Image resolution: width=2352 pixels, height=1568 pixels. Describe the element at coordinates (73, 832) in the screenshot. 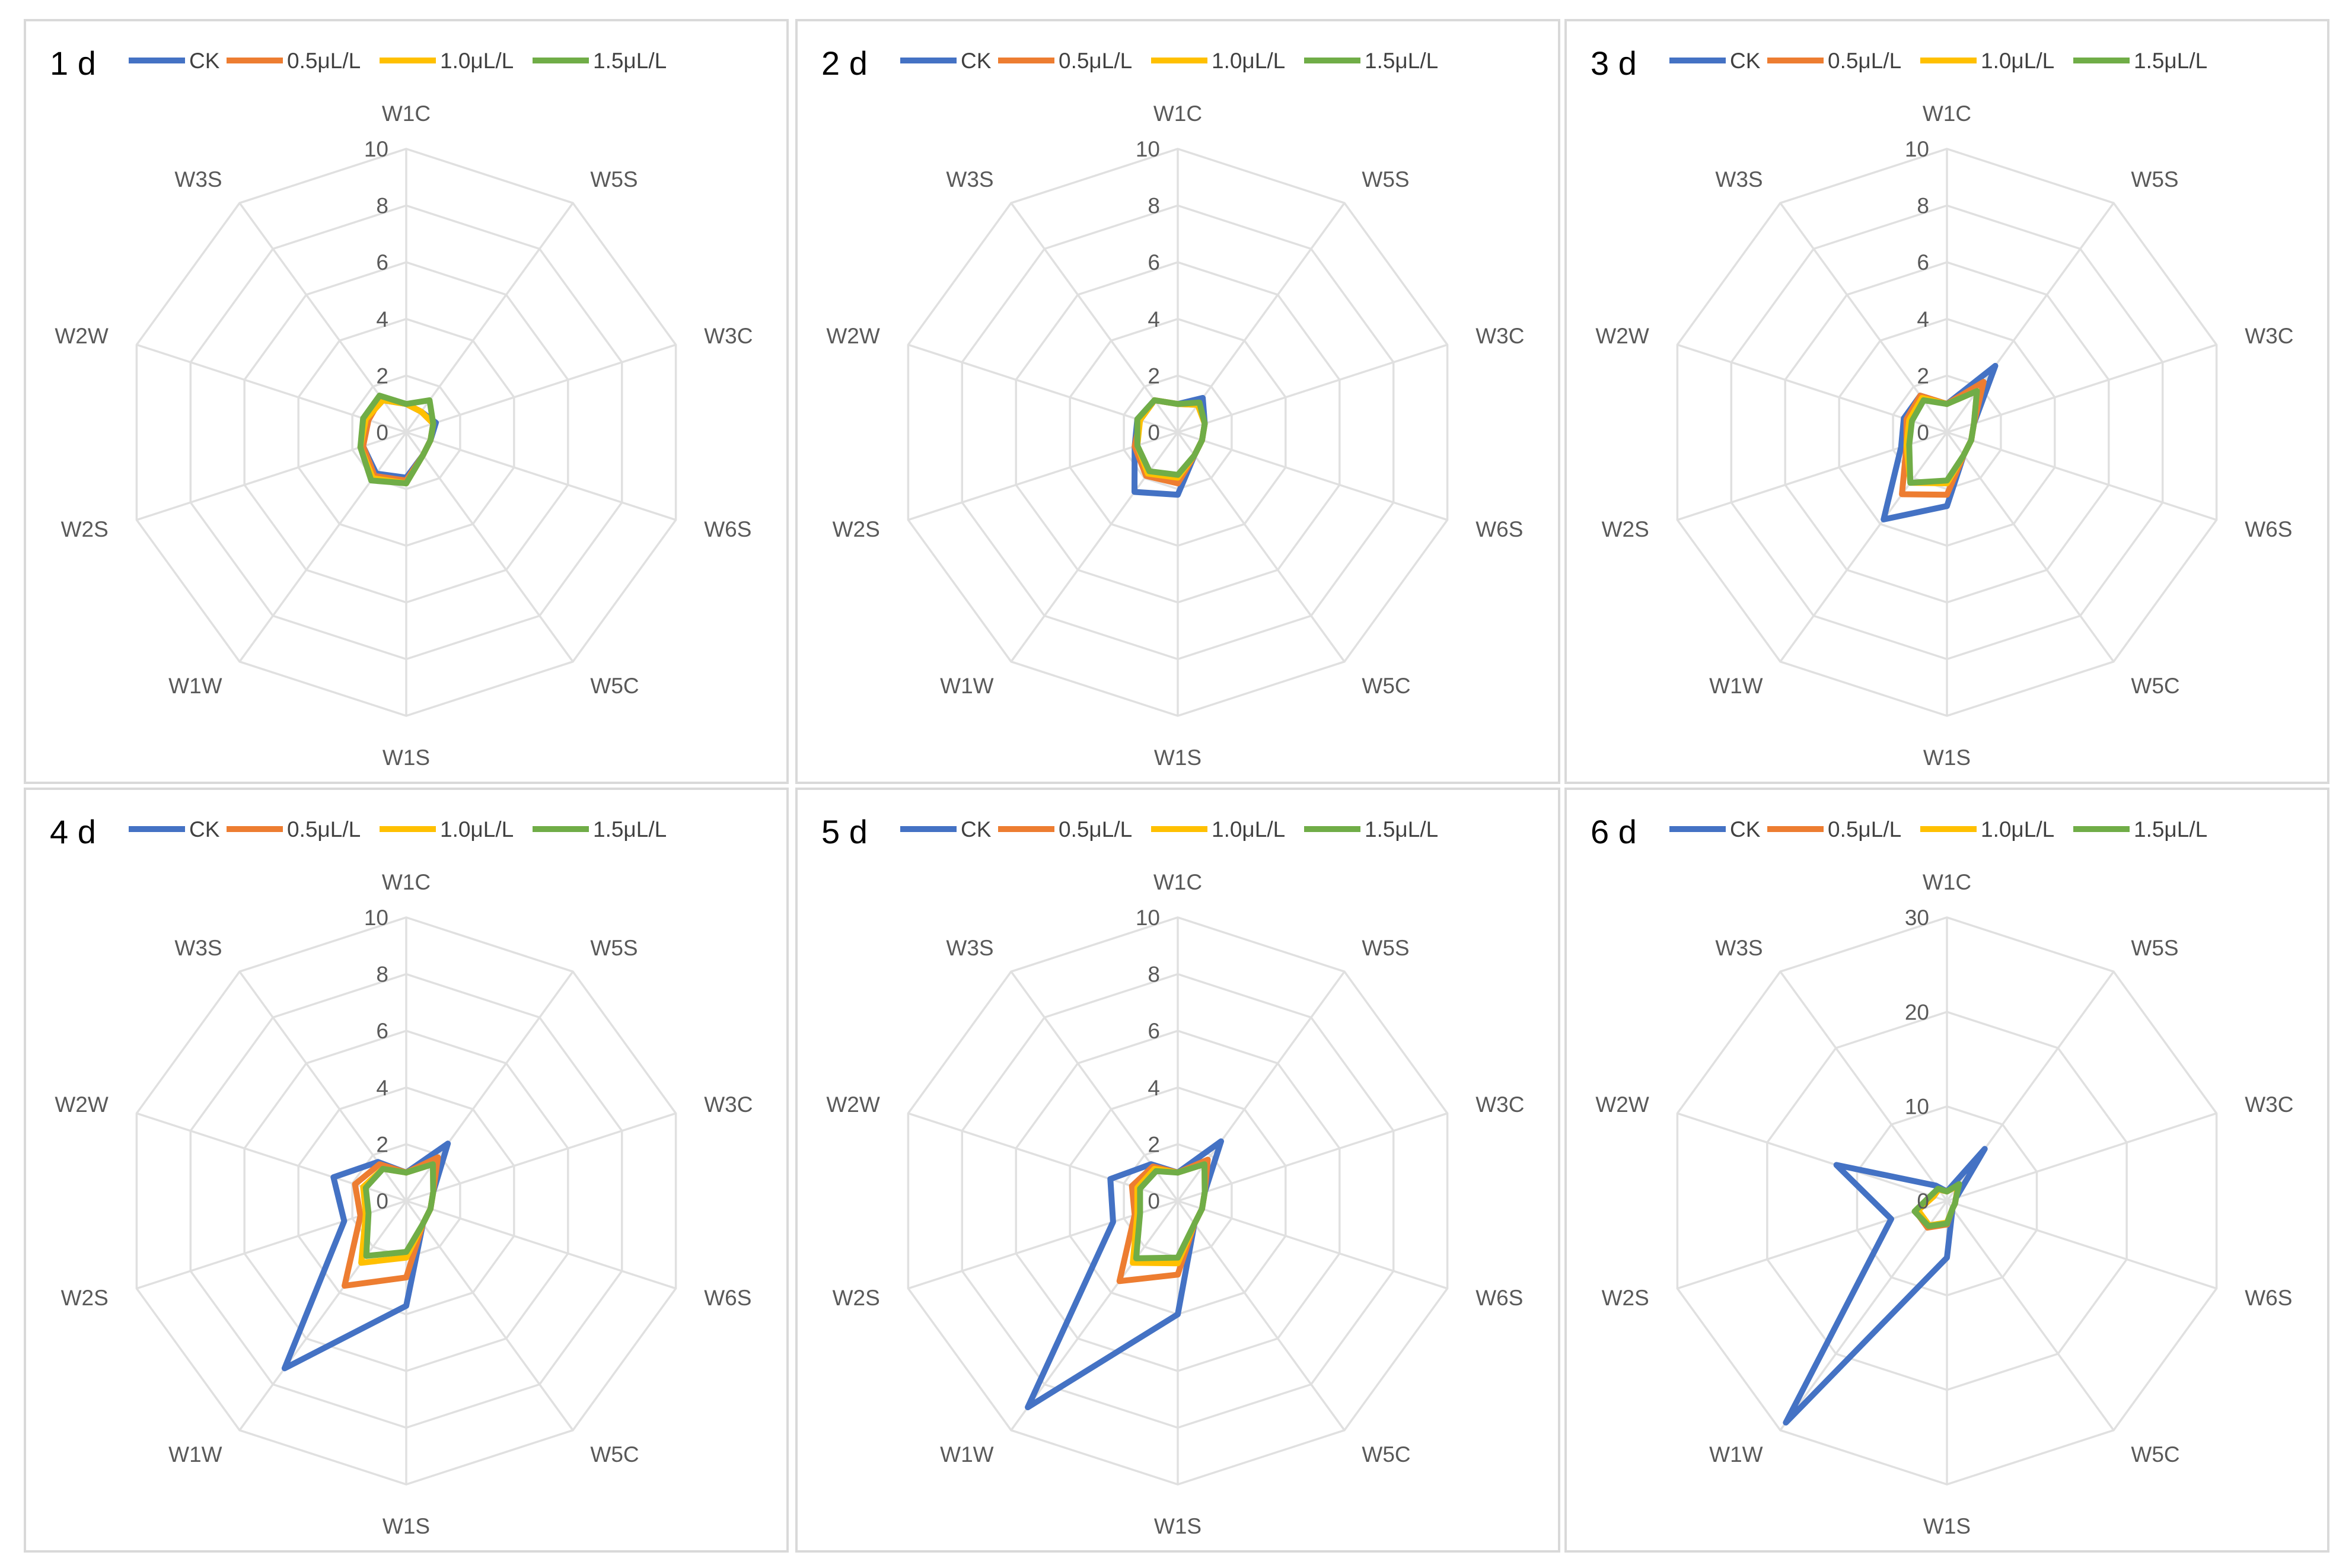

I see `panel-title: 4 d` at that location.